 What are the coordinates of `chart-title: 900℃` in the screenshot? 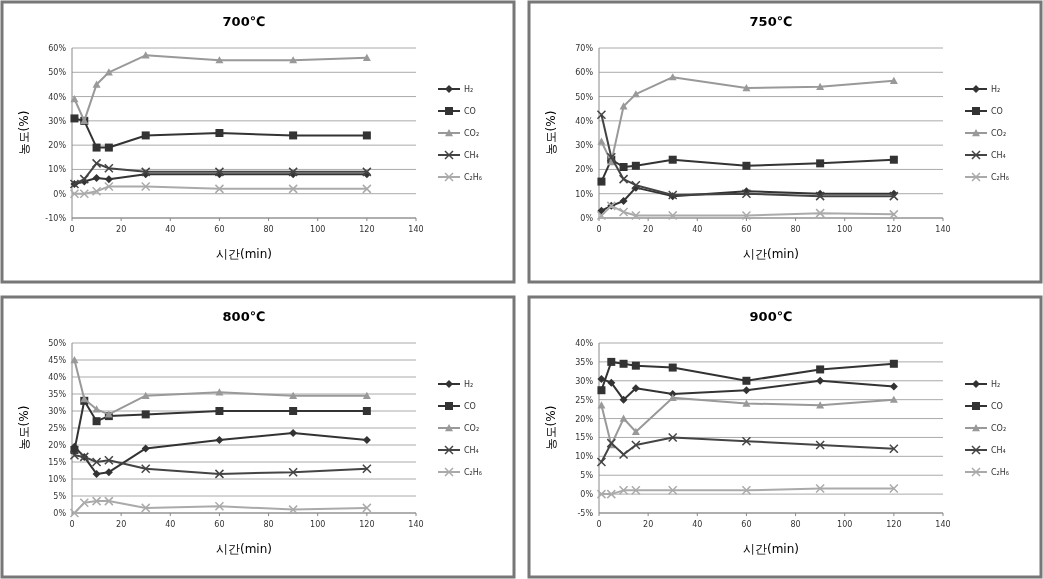 It's located at (771, 316).